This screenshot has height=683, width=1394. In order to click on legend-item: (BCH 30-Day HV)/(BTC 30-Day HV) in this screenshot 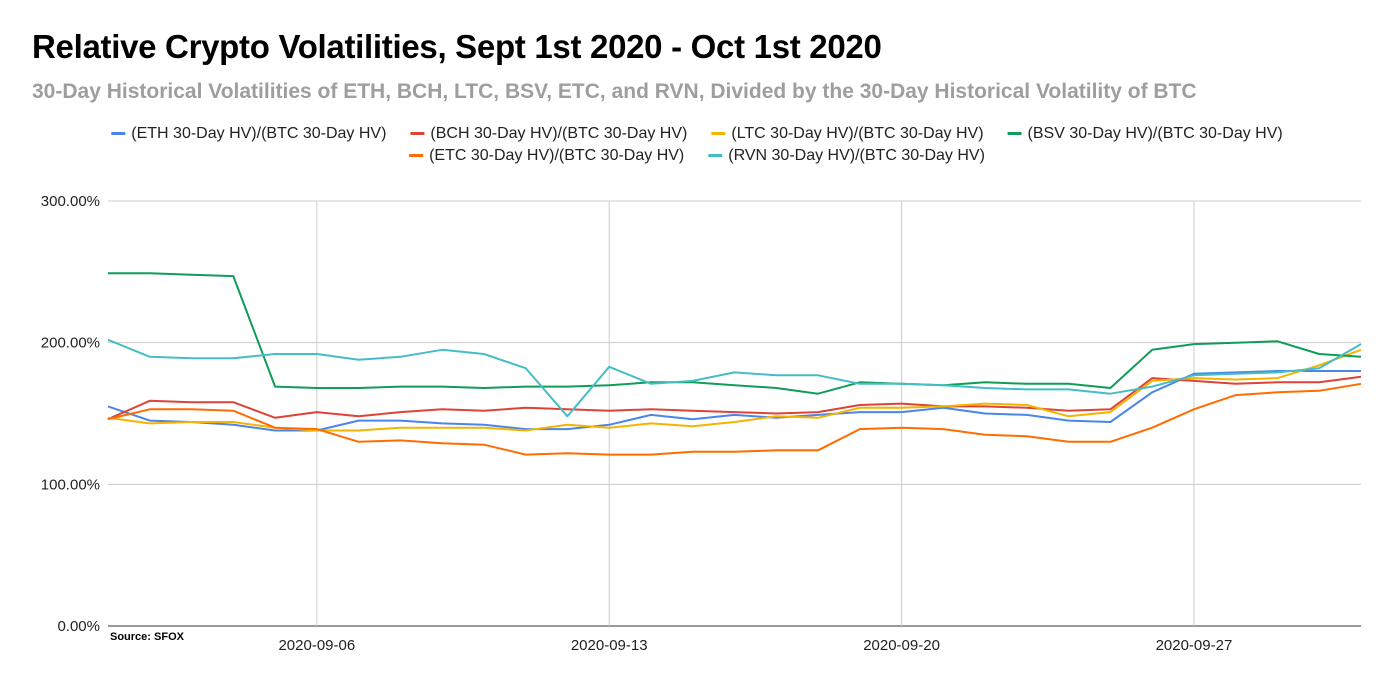, I will do `click(548, 133)`.